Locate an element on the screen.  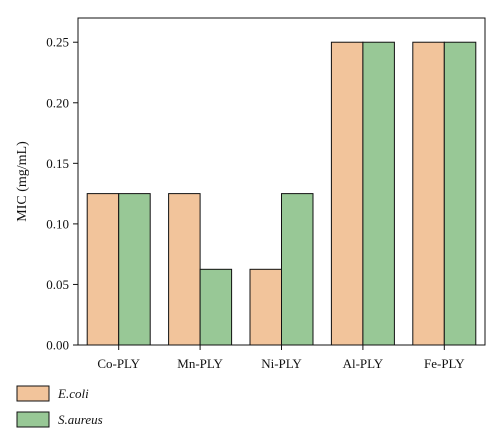
x-tick-label: Ni-PLY is located at coordinates (281, 363).